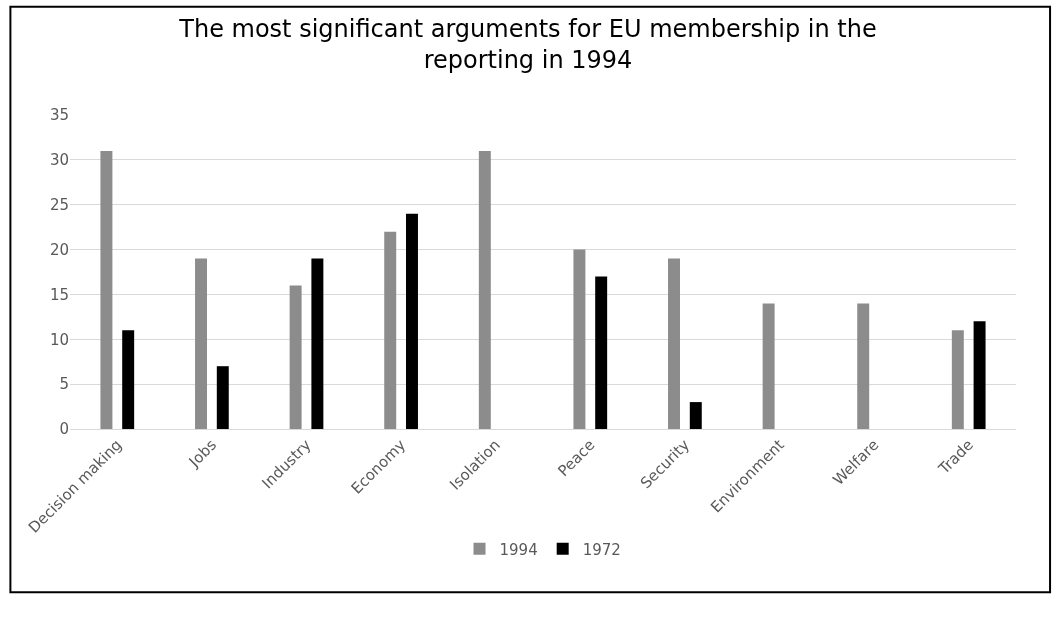 This screenshot has width=1056, height=619. I want to click on y-tick-label: 30, so click(59, 160).